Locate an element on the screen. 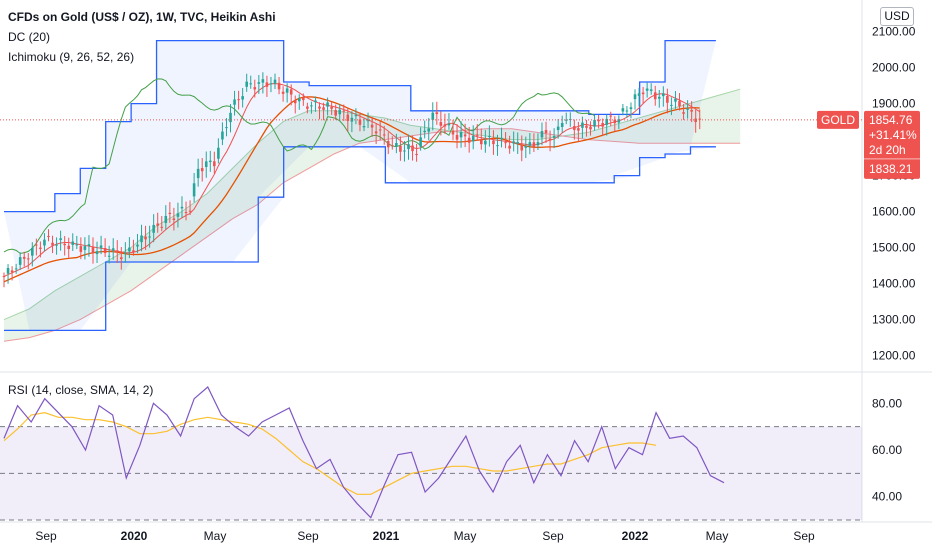  ichimoku-indicator-label: Ichimoku (9, 26, 52, 26) is located at coordinates (71, 57).